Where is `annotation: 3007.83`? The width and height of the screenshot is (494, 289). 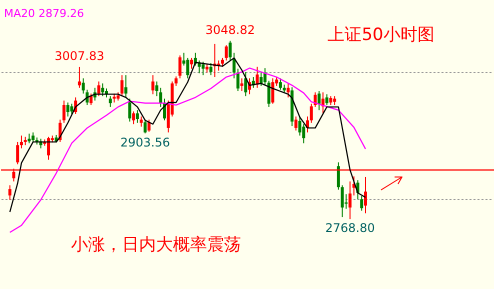
annotation: 3007.83 is located at coordinates (79, 55).